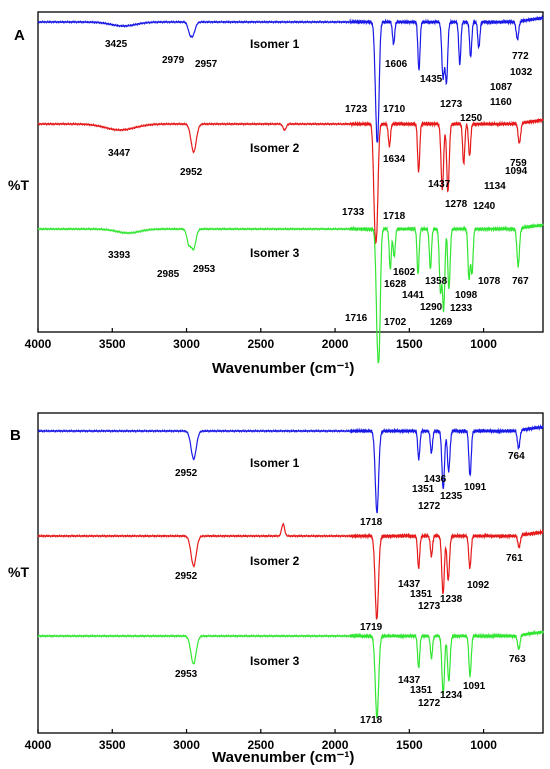 Image resolution: width=550 pixels, height=769 pixels. I want to click on peak-label: 1240, so click(484, 206).